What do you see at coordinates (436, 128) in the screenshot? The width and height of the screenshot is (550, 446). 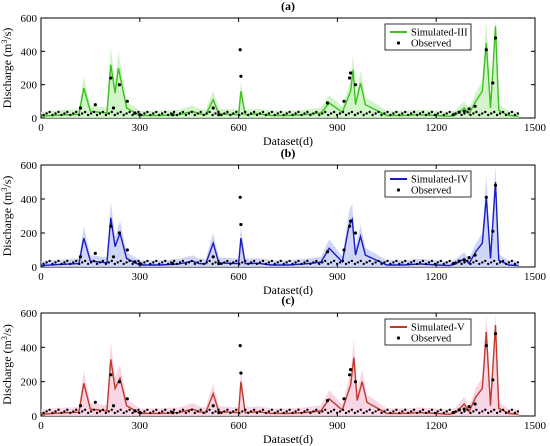 I see `x-tick-label: 1200` at bounding box center [436, 128].